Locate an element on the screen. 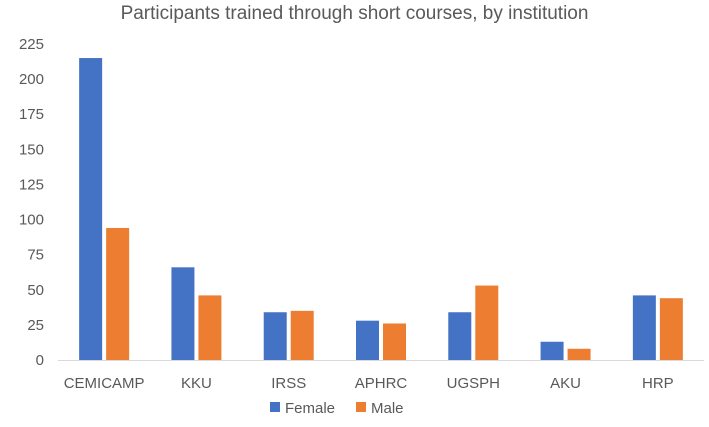 Image resolution: width=709 pixels, height=427 pixels. legend-swatch-male is located at coordinates (361, 407).